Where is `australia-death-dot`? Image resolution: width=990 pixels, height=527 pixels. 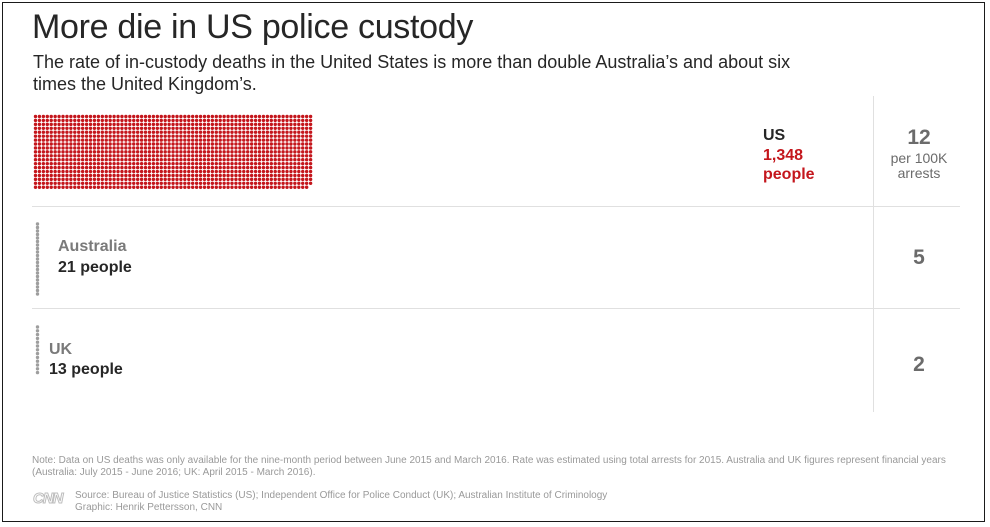 australia-death-dot is located at coordinates (37, 266).